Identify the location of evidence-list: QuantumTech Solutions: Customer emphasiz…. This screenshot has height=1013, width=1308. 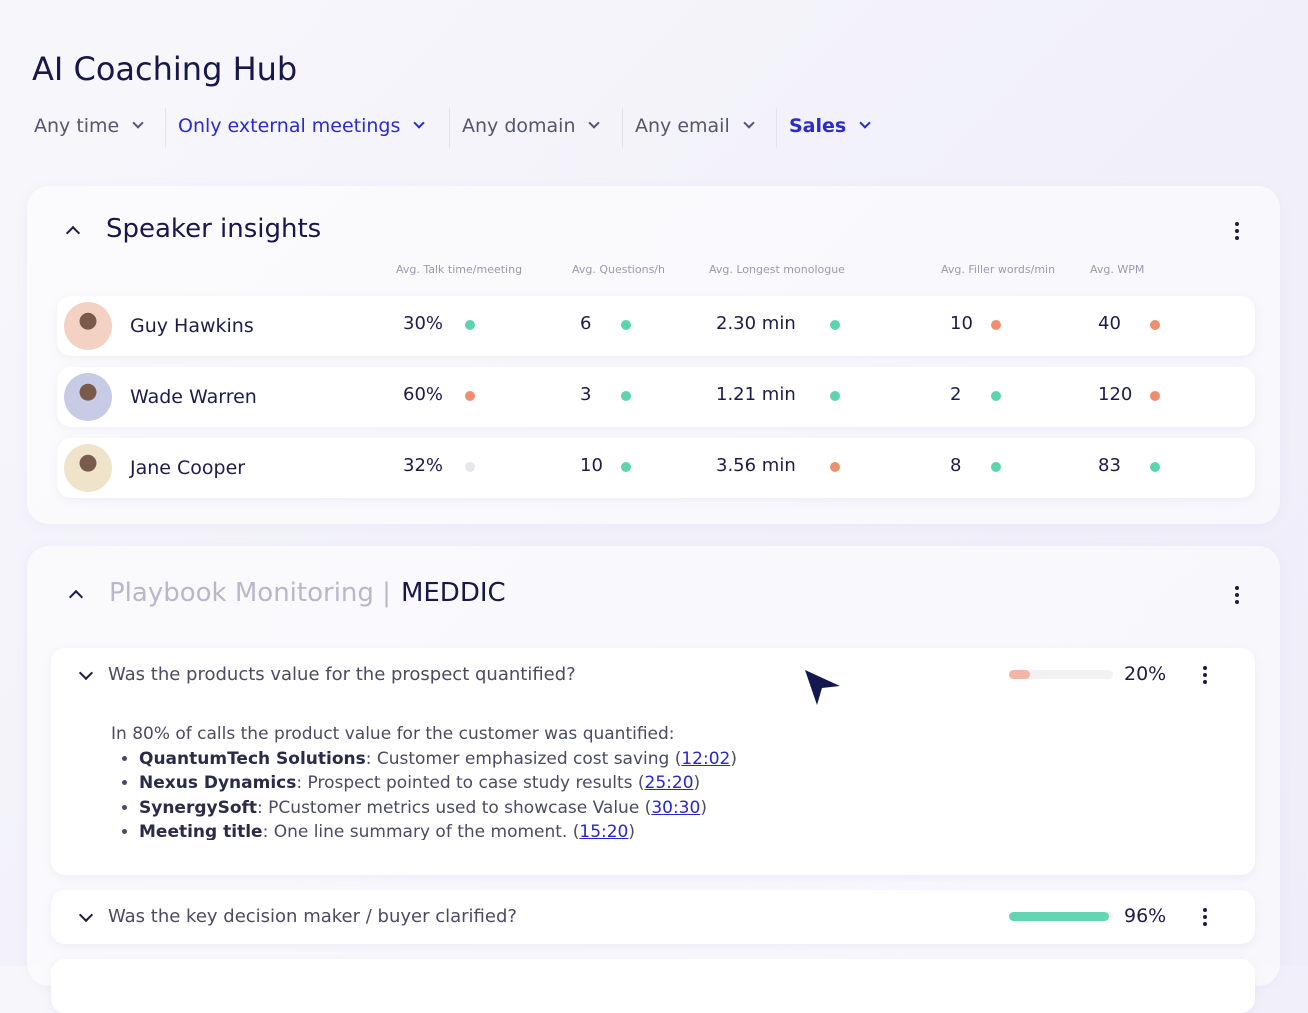
(611, 794).